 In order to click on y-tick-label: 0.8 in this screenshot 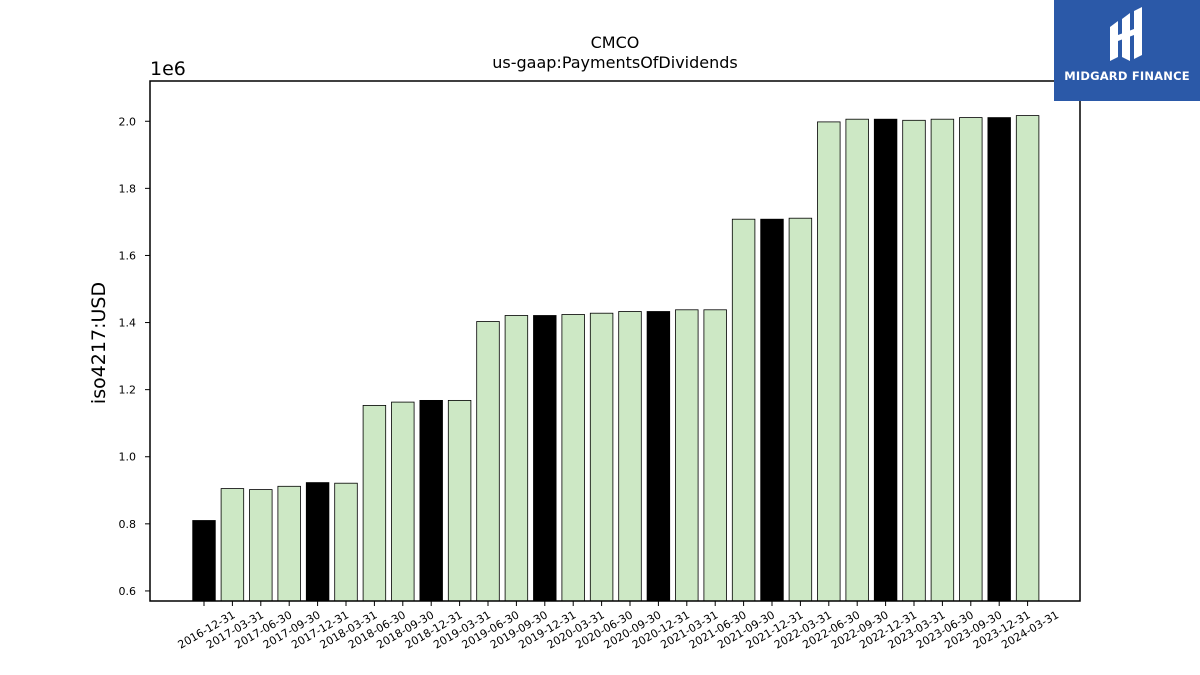, I will do `click(128, 524)`.